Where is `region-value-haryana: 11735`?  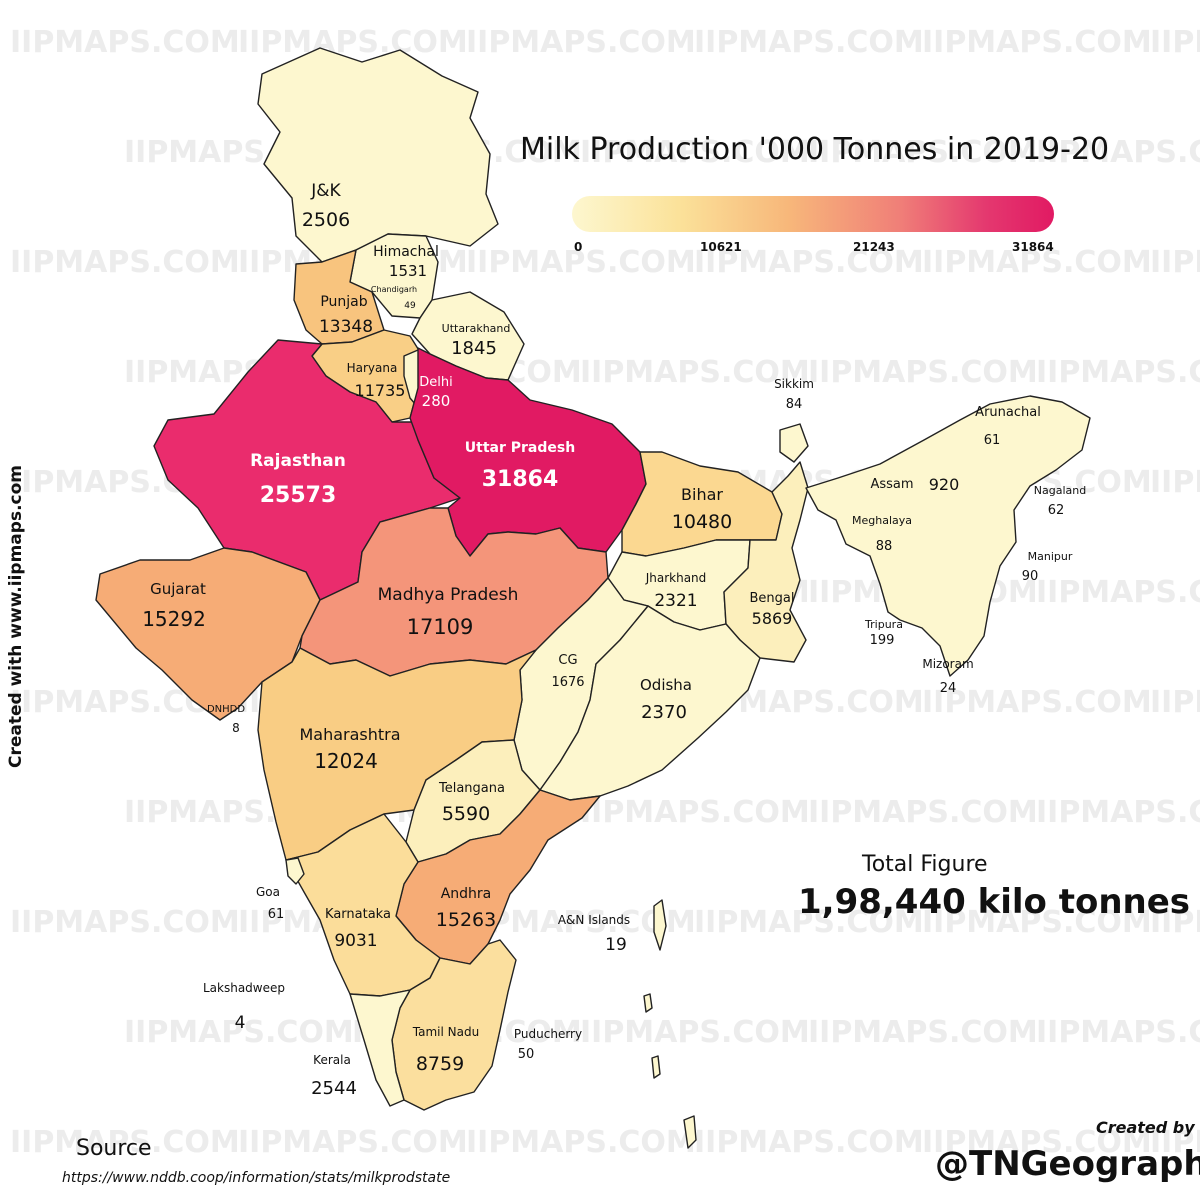
region-value-haryana: 11735 is located at coordinates (380, 390).